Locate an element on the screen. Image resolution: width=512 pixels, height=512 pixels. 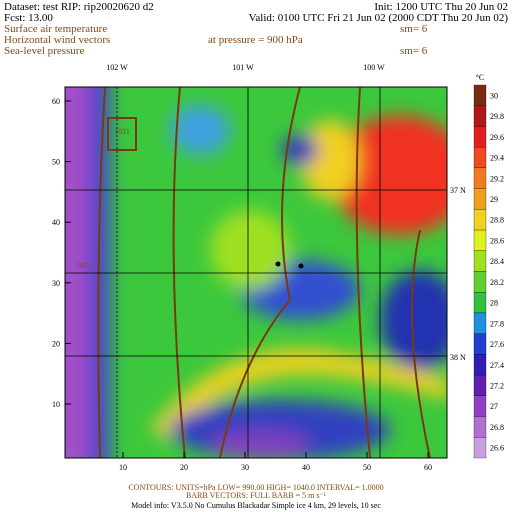
y-tick-label: 30 is located at coordinates (56, 283).